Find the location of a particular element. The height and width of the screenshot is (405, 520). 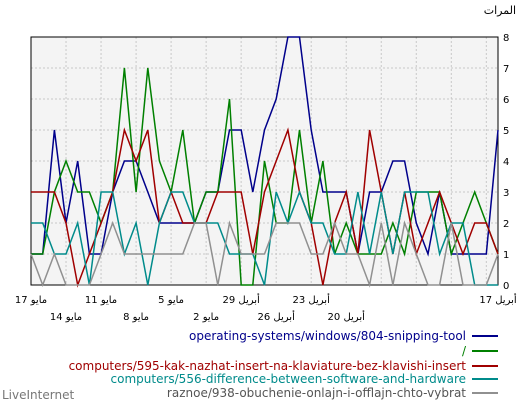

legend-item: / is located at coordinates (479, 350).